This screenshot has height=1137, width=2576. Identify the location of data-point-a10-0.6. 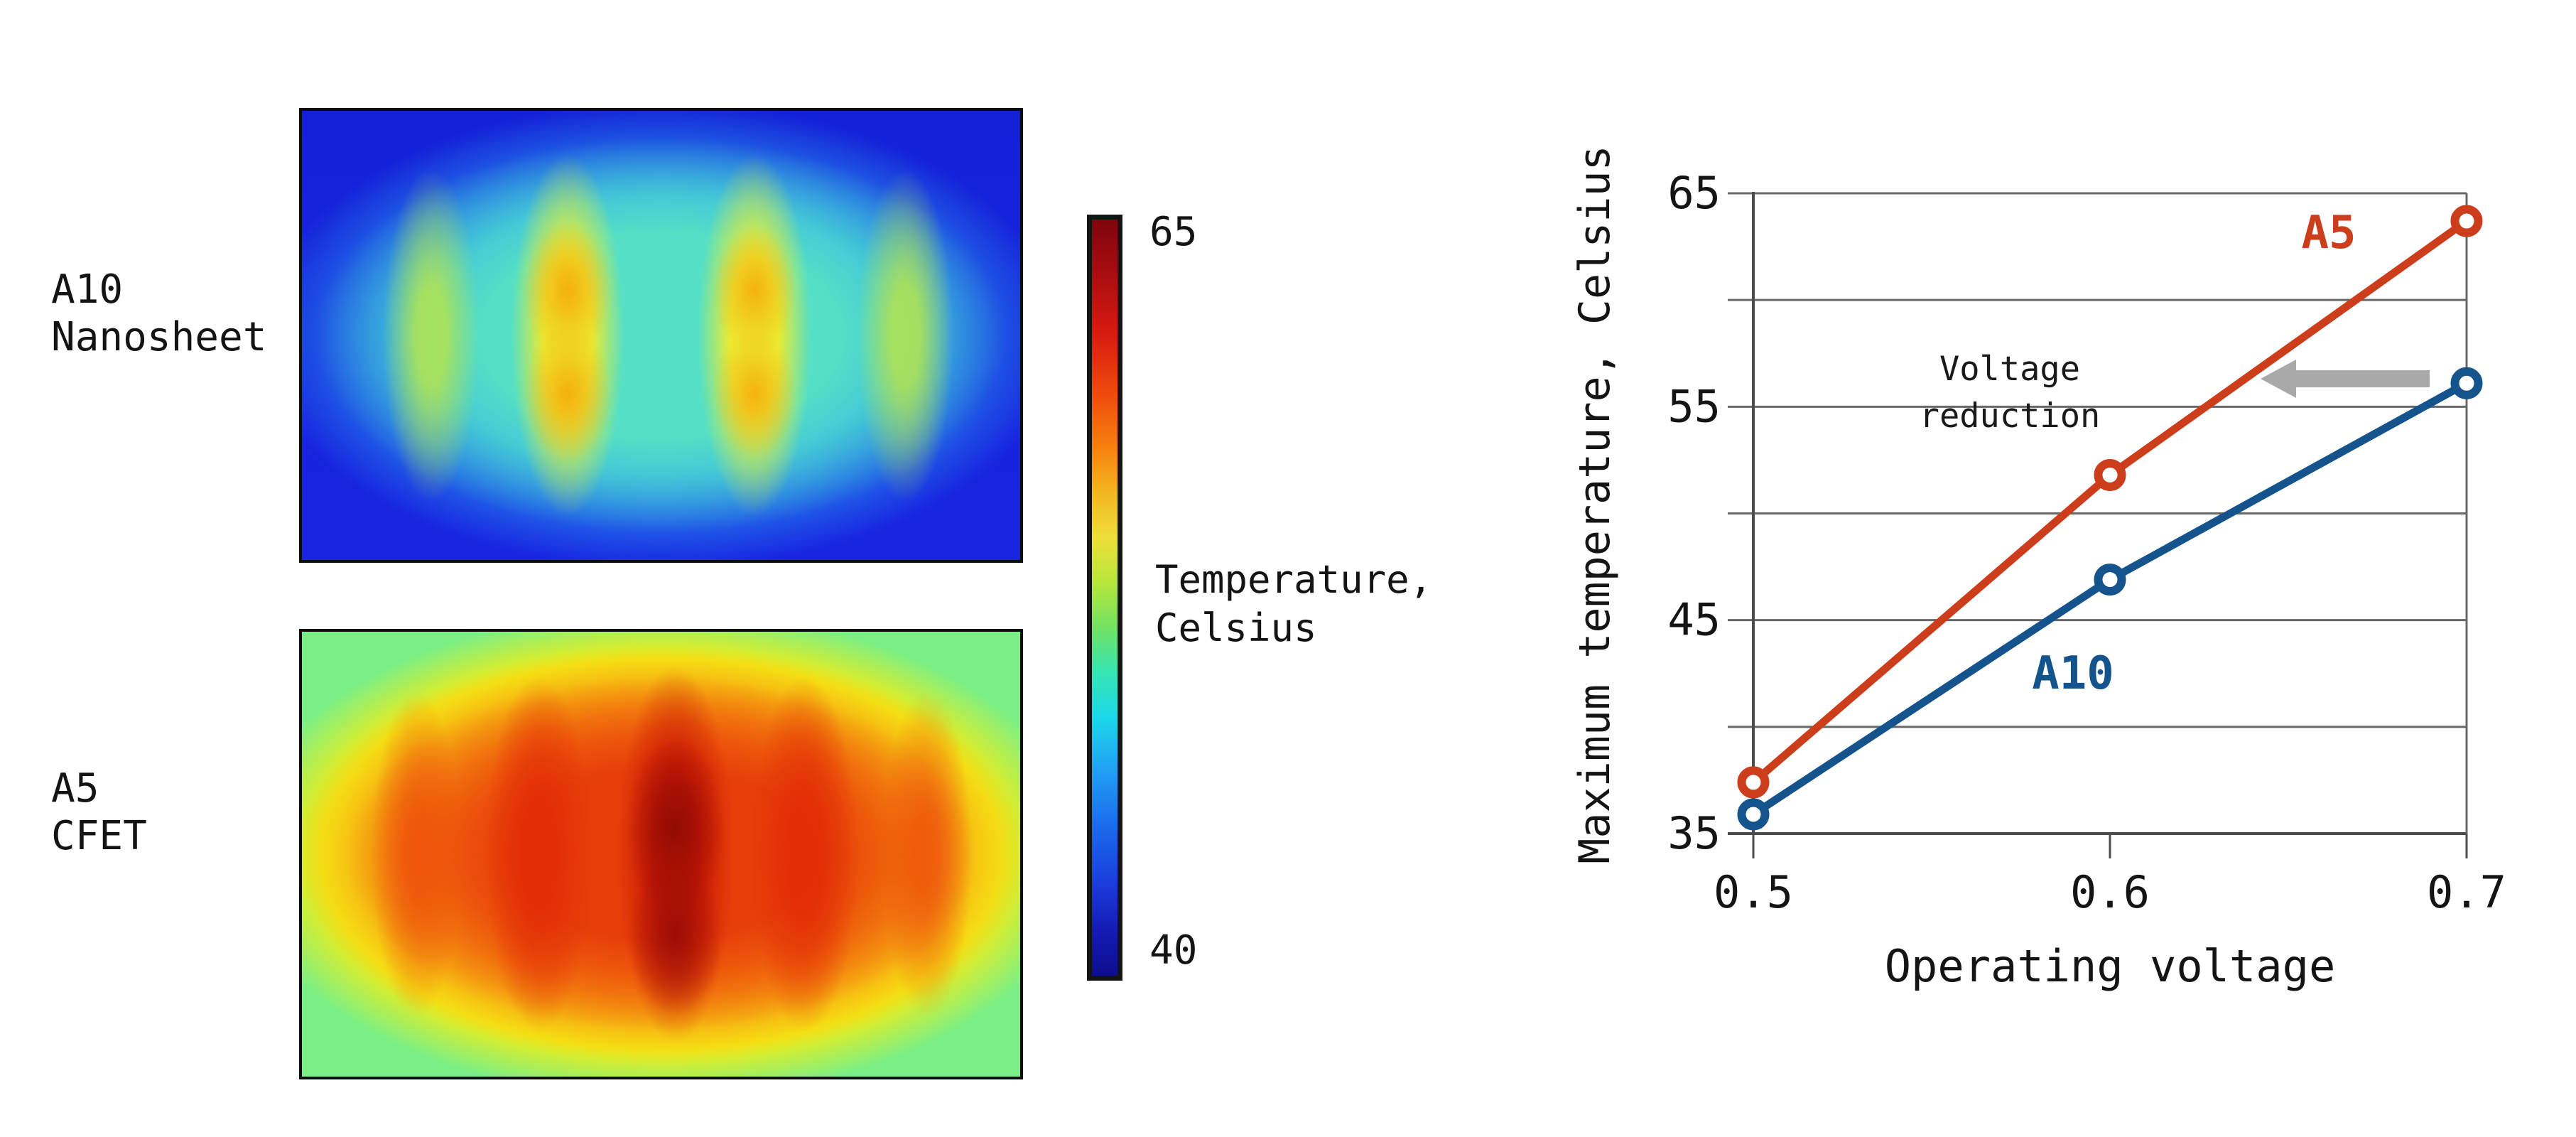
(2110, 580).